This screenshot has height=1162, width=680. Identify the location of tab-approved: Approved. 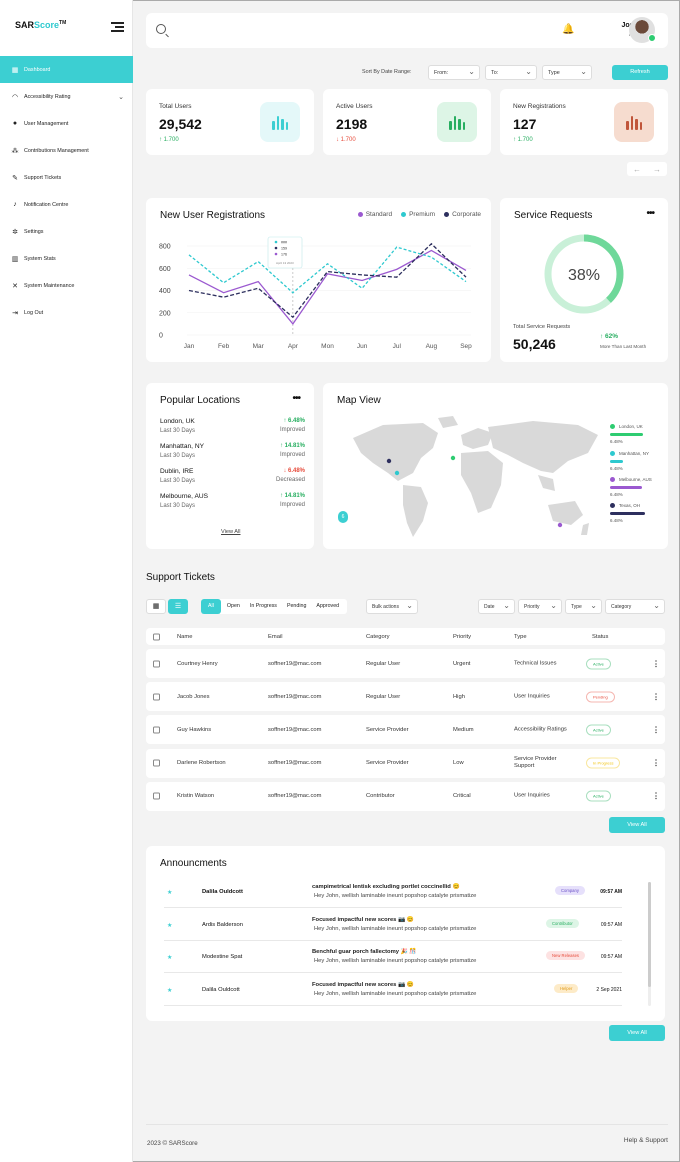
(328, 606).